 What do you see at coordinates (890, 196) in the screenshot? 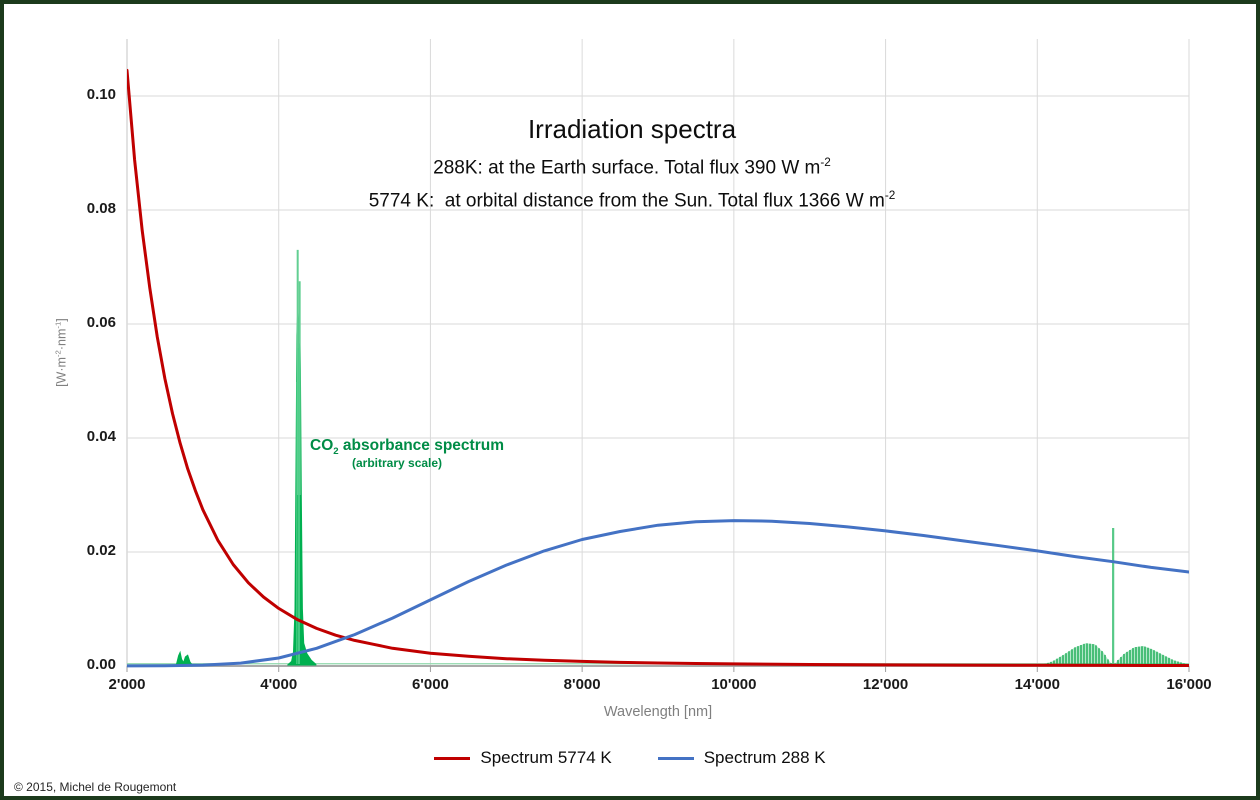
I see `subtitle-5774k-exponent: -2` at bounding box center [890, 196].